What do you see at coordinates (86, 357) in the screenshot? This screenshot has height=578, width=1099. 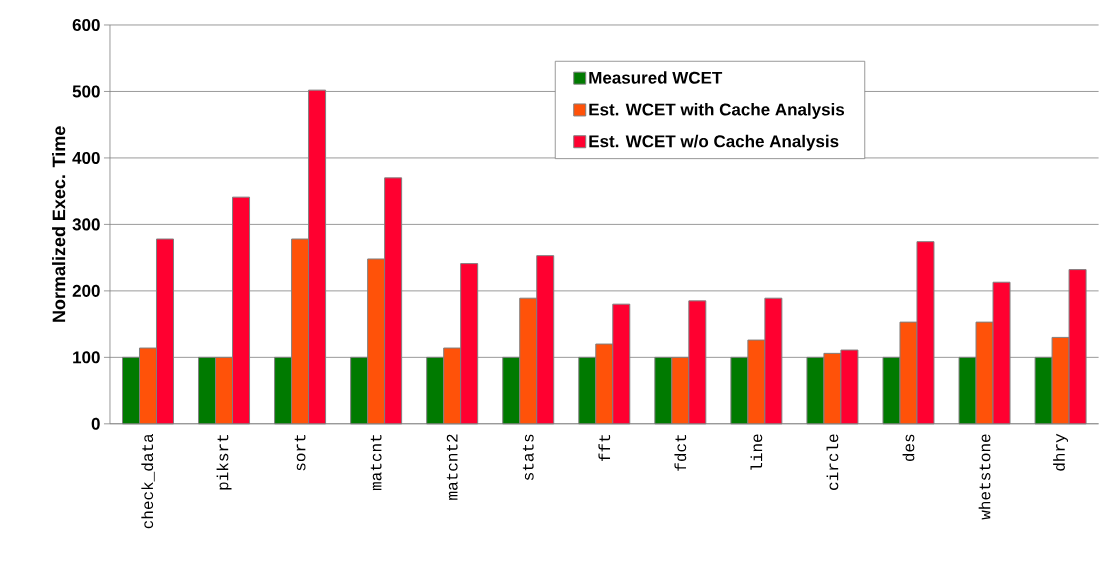 I see `y-tick-label: 100` at bounding box center [86, 357].